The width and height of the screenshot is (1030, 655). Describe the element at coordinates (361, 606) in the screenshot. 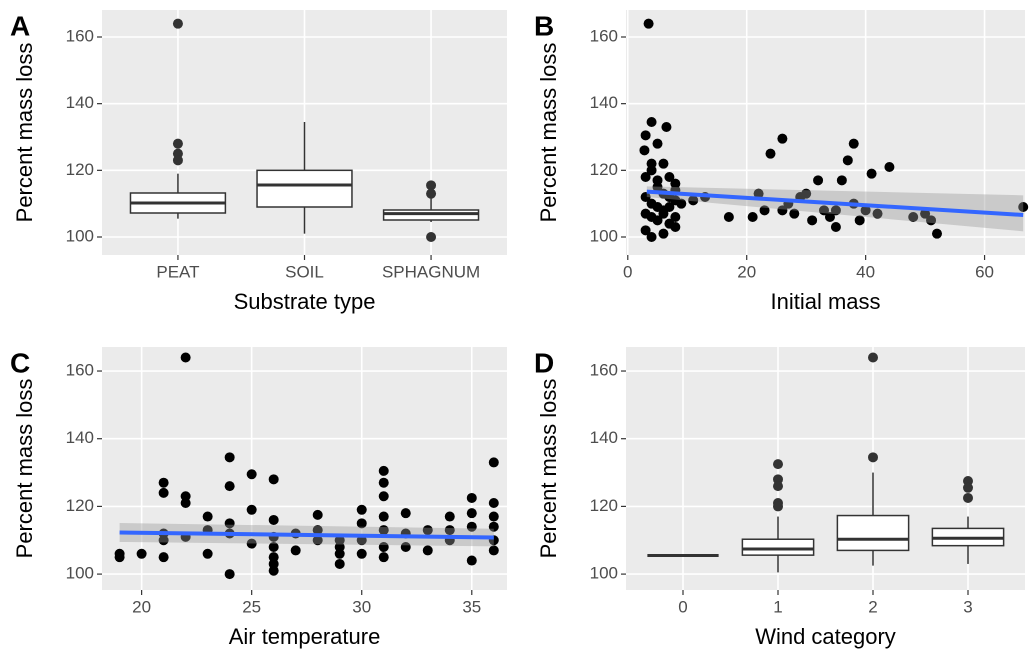

I see `x-tick-label: 30` at that location.